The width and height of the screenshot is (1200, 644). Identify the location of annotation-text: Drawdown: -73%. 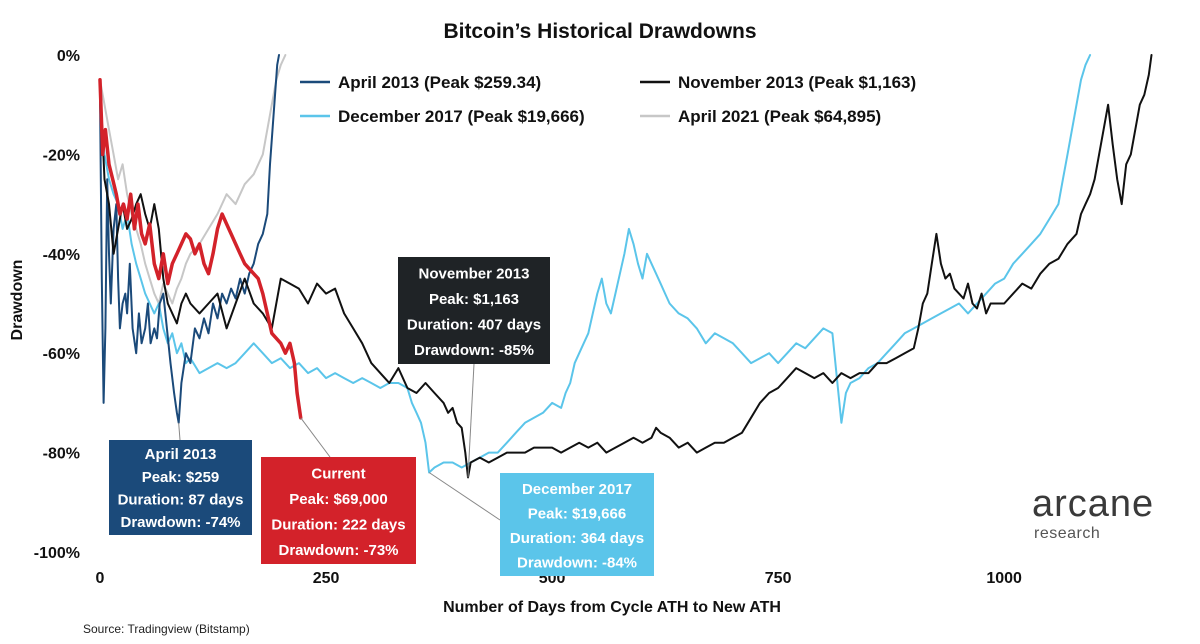
(338, 550).